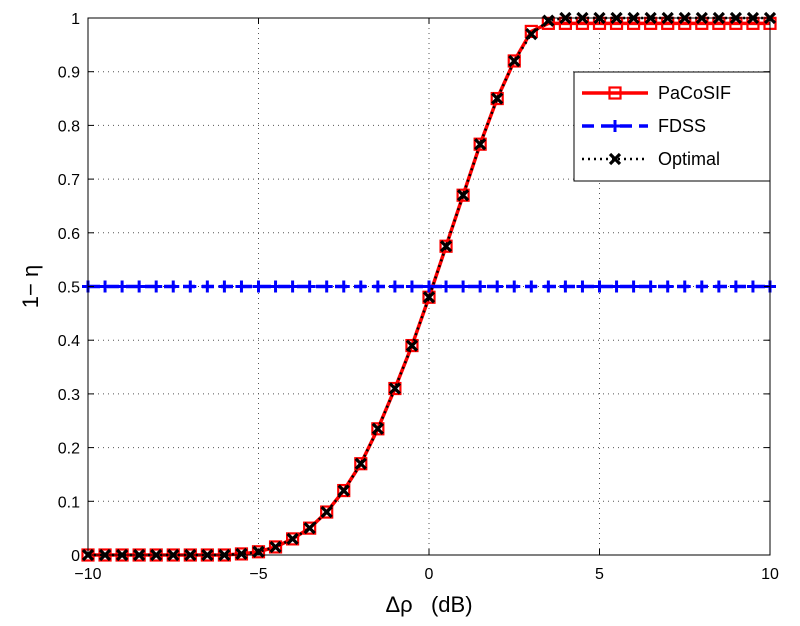  What do you see at coordinates (258, 574) in the screenshot?
I see `x-tick-label: −5` at bounding box center [258, 574].